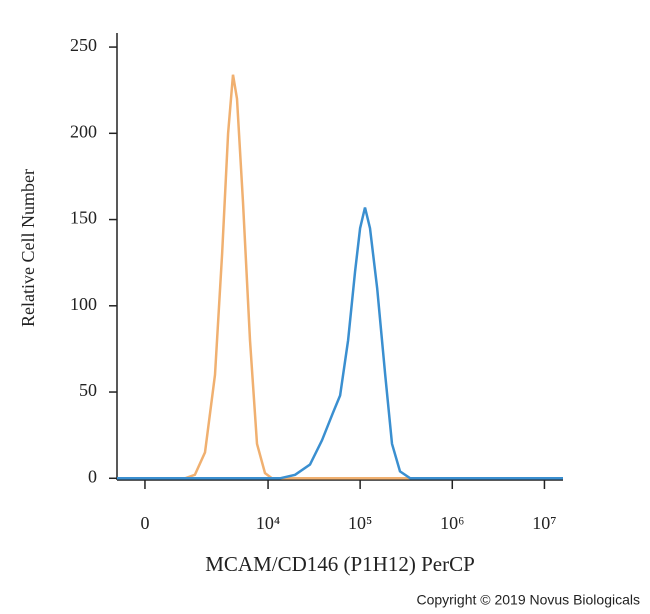  Describe the element at coordinates (360, 523) in the screenshot. I see `x-tick-label: 10⁵` at that location.